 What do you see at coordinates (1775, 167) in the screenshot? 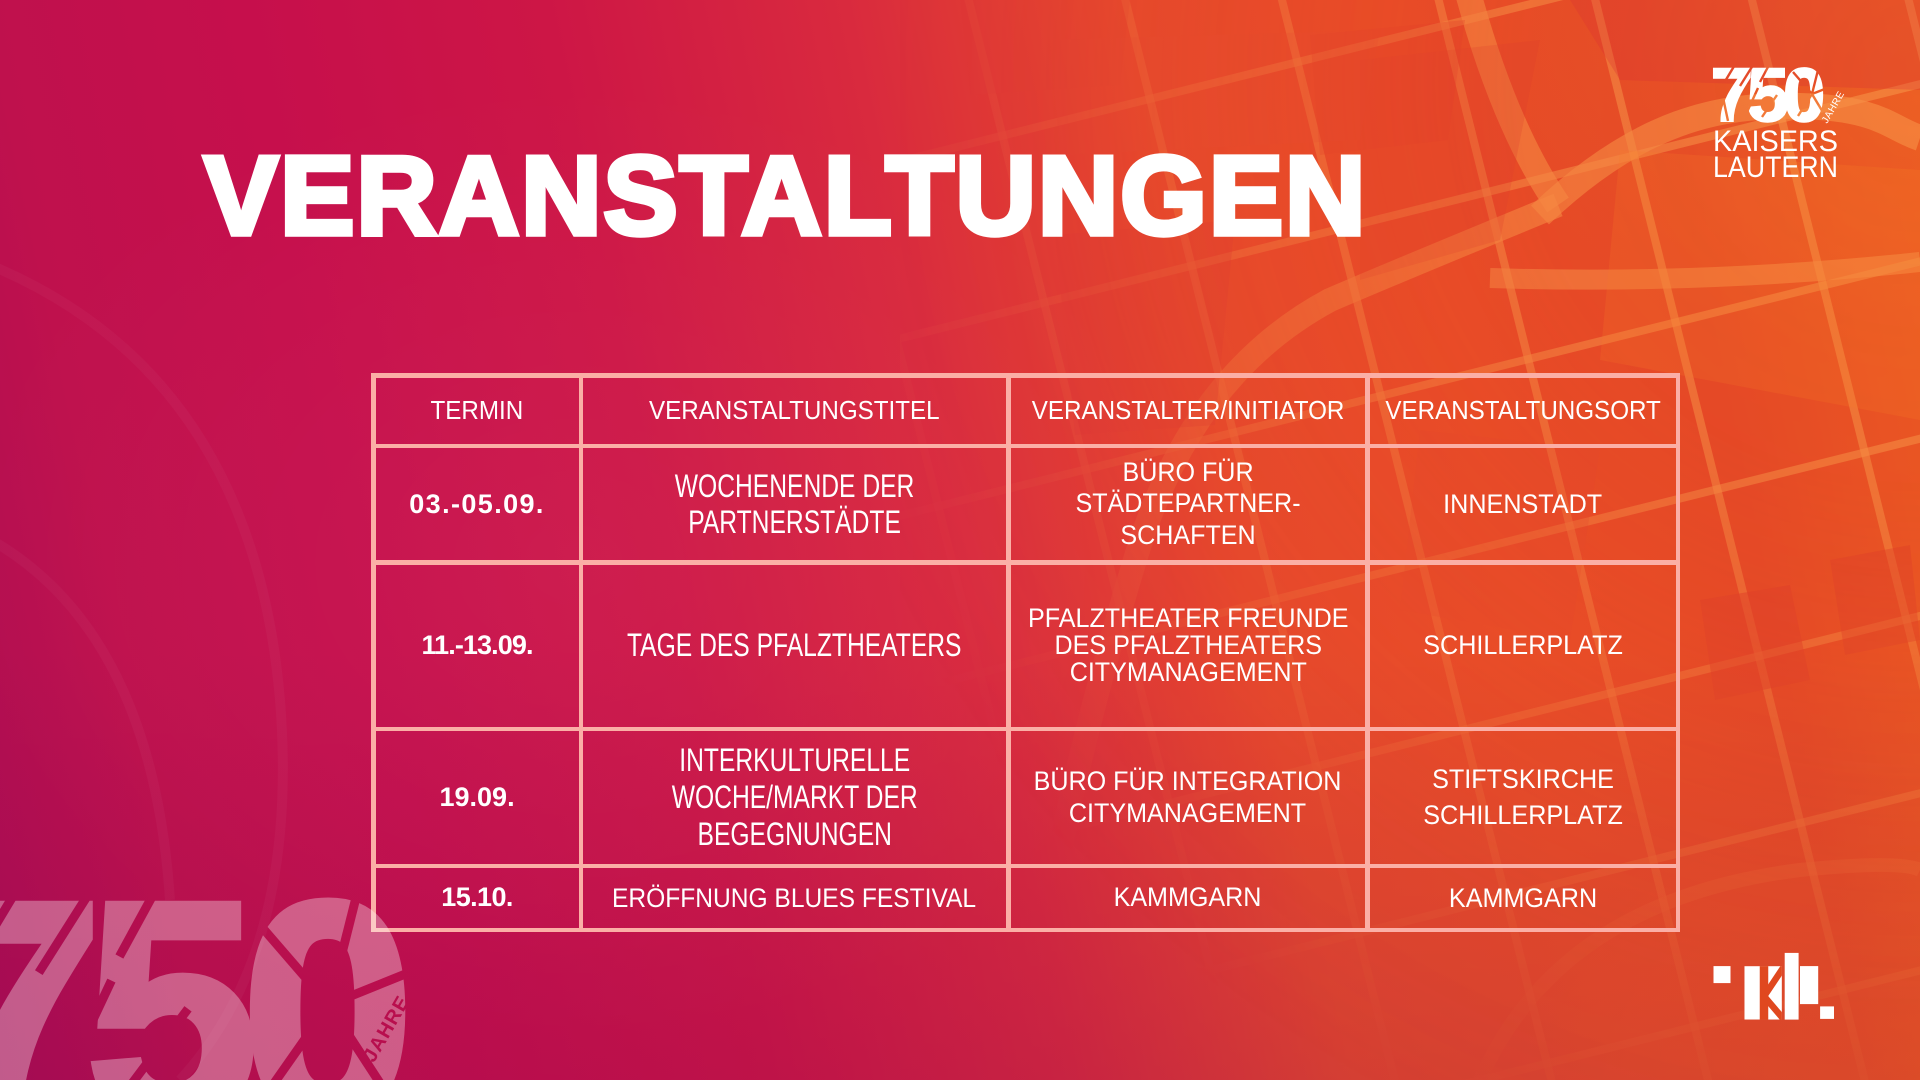
I see `svg-text: LAUTERN` at bounding box center [1775, 167].